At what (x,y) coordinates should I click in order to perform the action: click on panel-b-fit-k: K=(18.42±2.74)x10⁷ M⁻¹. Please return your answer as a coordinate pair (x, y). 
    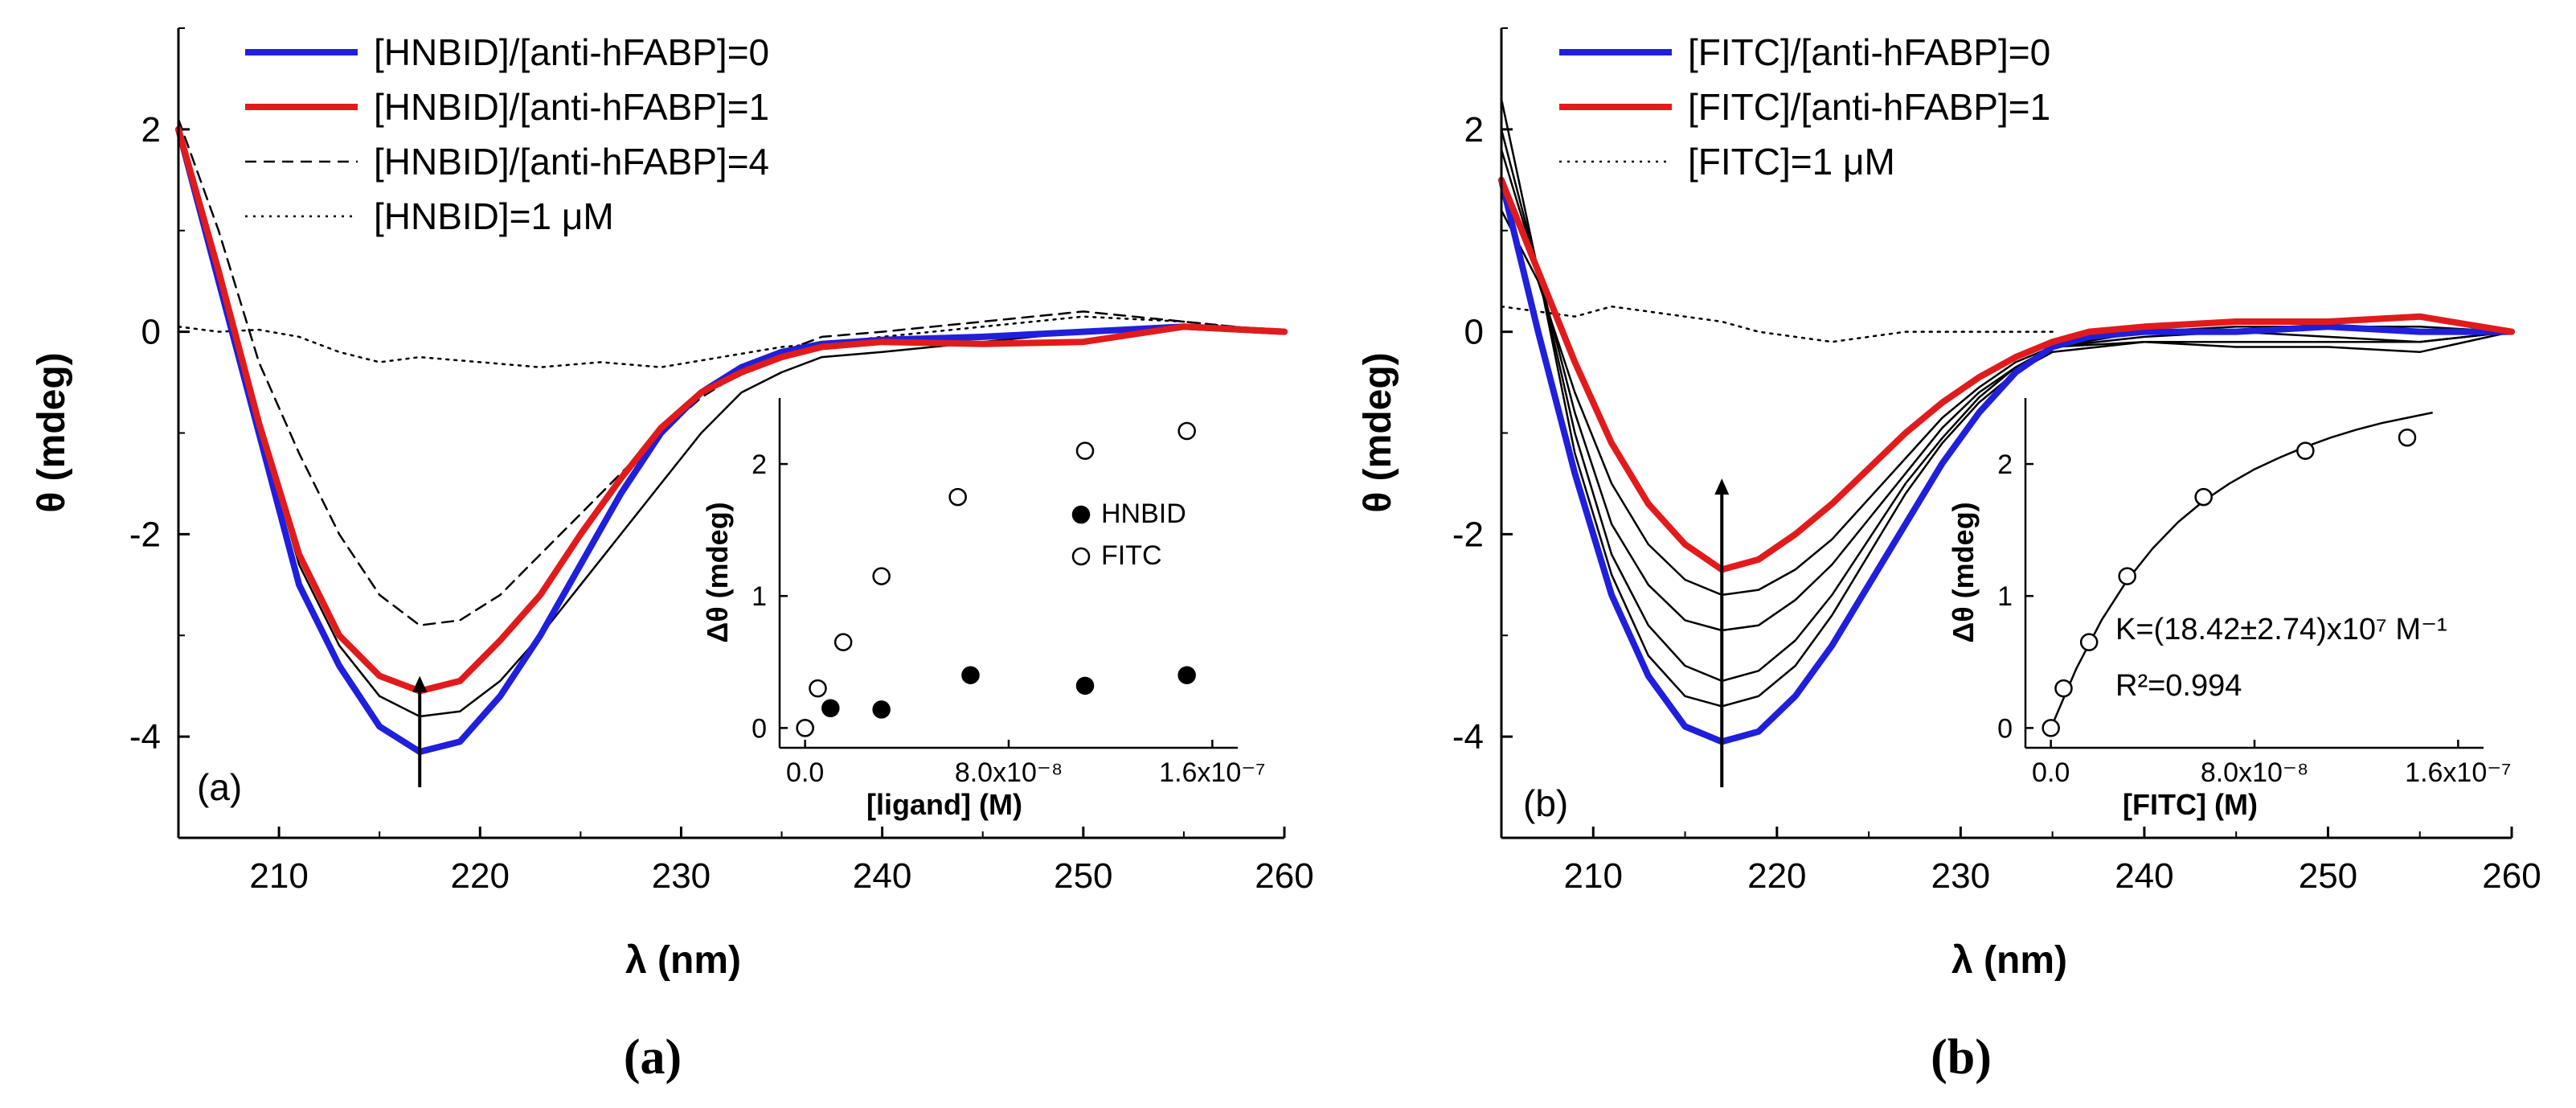
    Looking at the image, I should click on (2281, 629).